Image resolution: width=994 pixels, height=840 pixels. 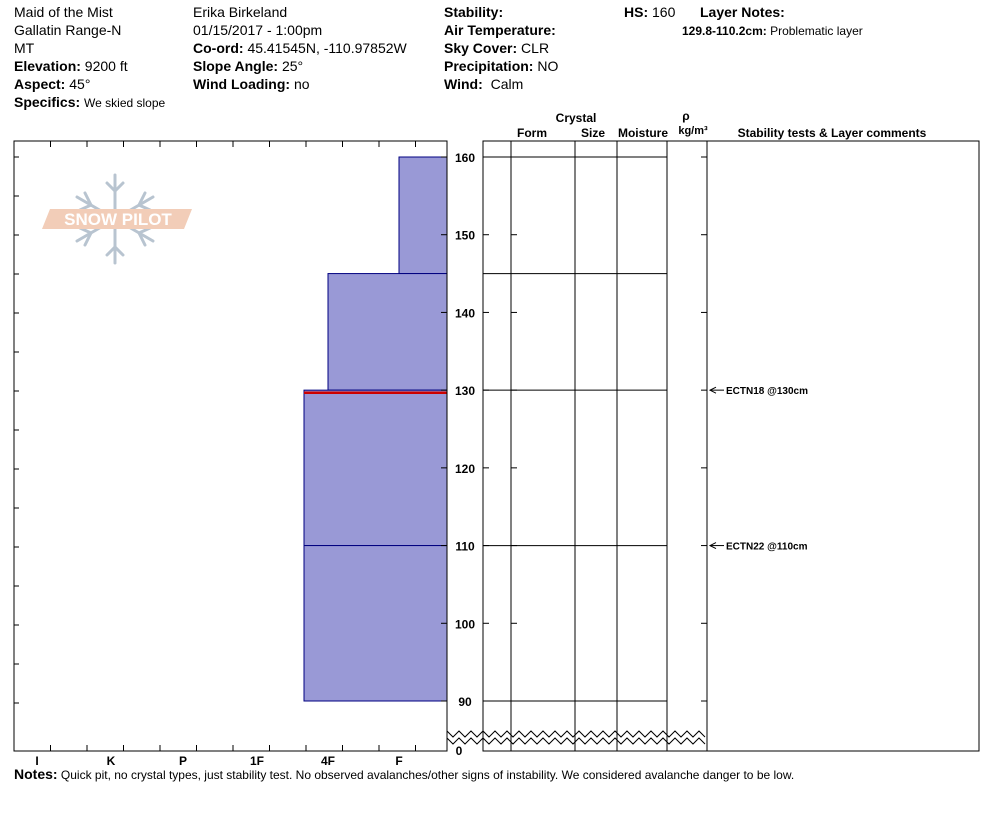 What do you see at coordinates (685, 116) in the screenshot?
I see `density-symbol: ρ` at bounding box center [685, 116].